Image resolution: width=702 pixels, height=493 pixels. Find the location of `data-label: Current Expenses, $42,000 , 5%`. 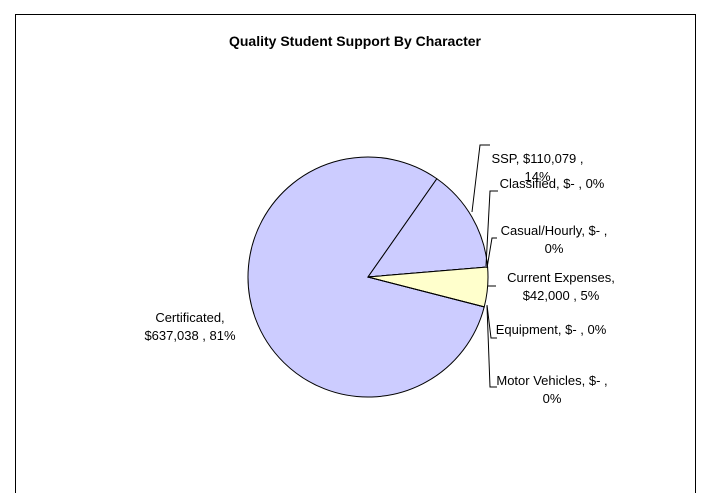

data-label: Current Expenses, $42,000 , 5% is located at coordinates (561, 286).